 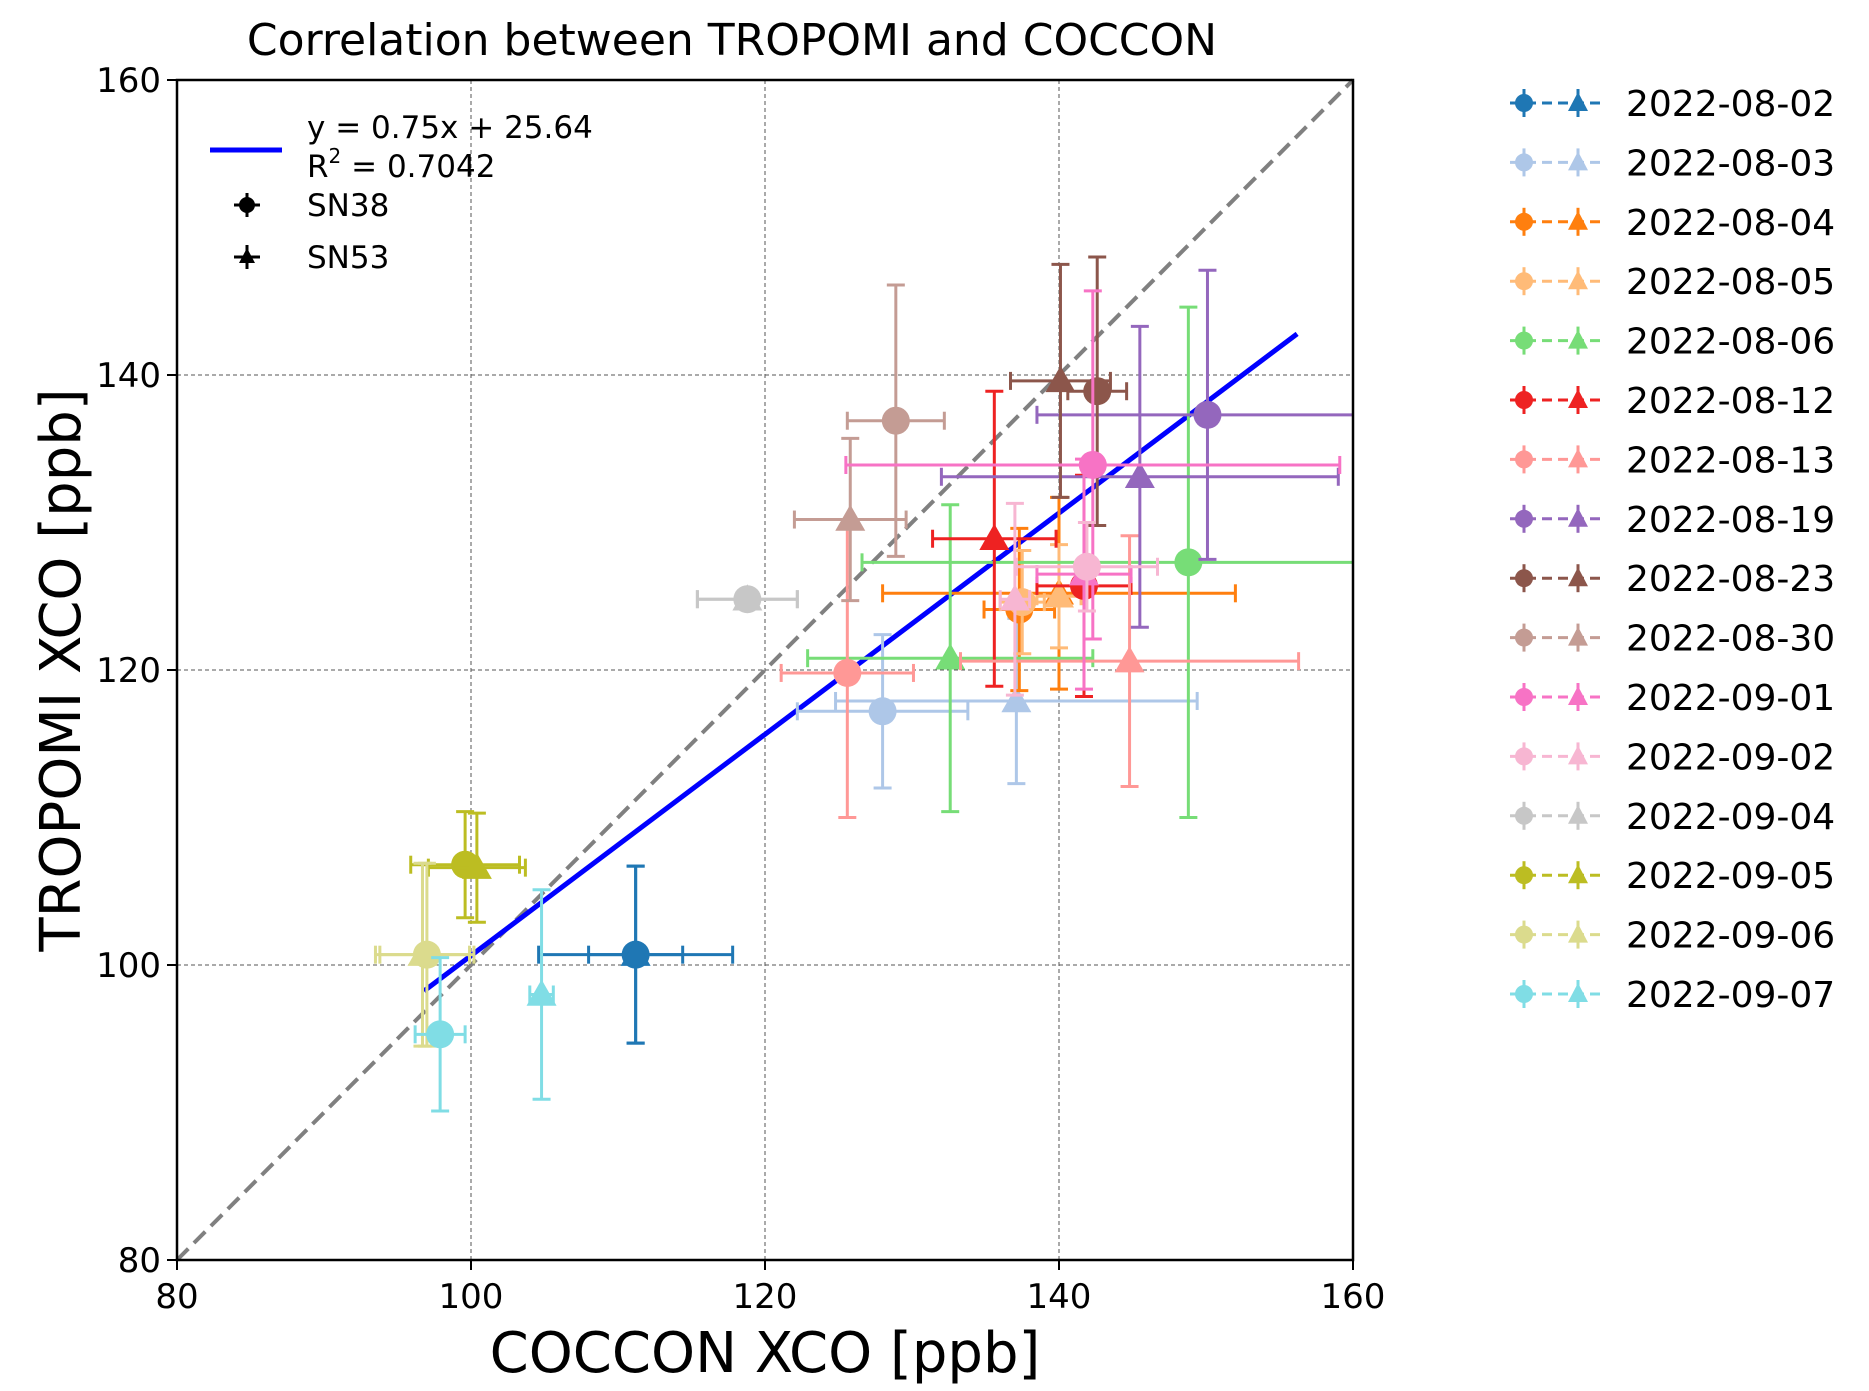 I want to click on data-point-2022-08-30-SN53, so click(x=850, y=519).